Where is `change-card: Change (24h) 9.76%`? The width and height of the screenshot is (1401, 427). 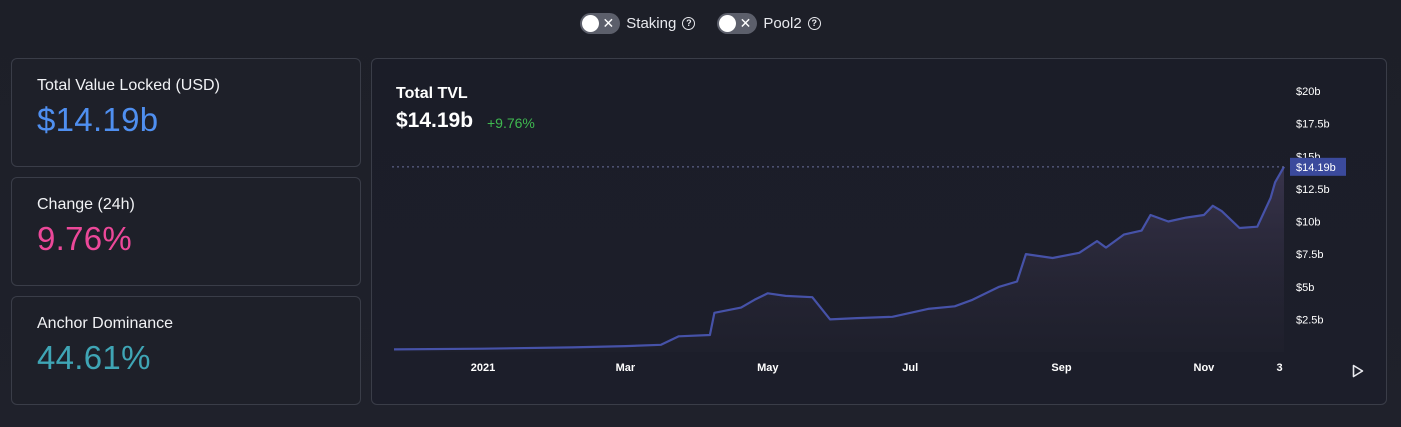 change-card: Change (24h) 9.76% is located at coordinates (186, 231).